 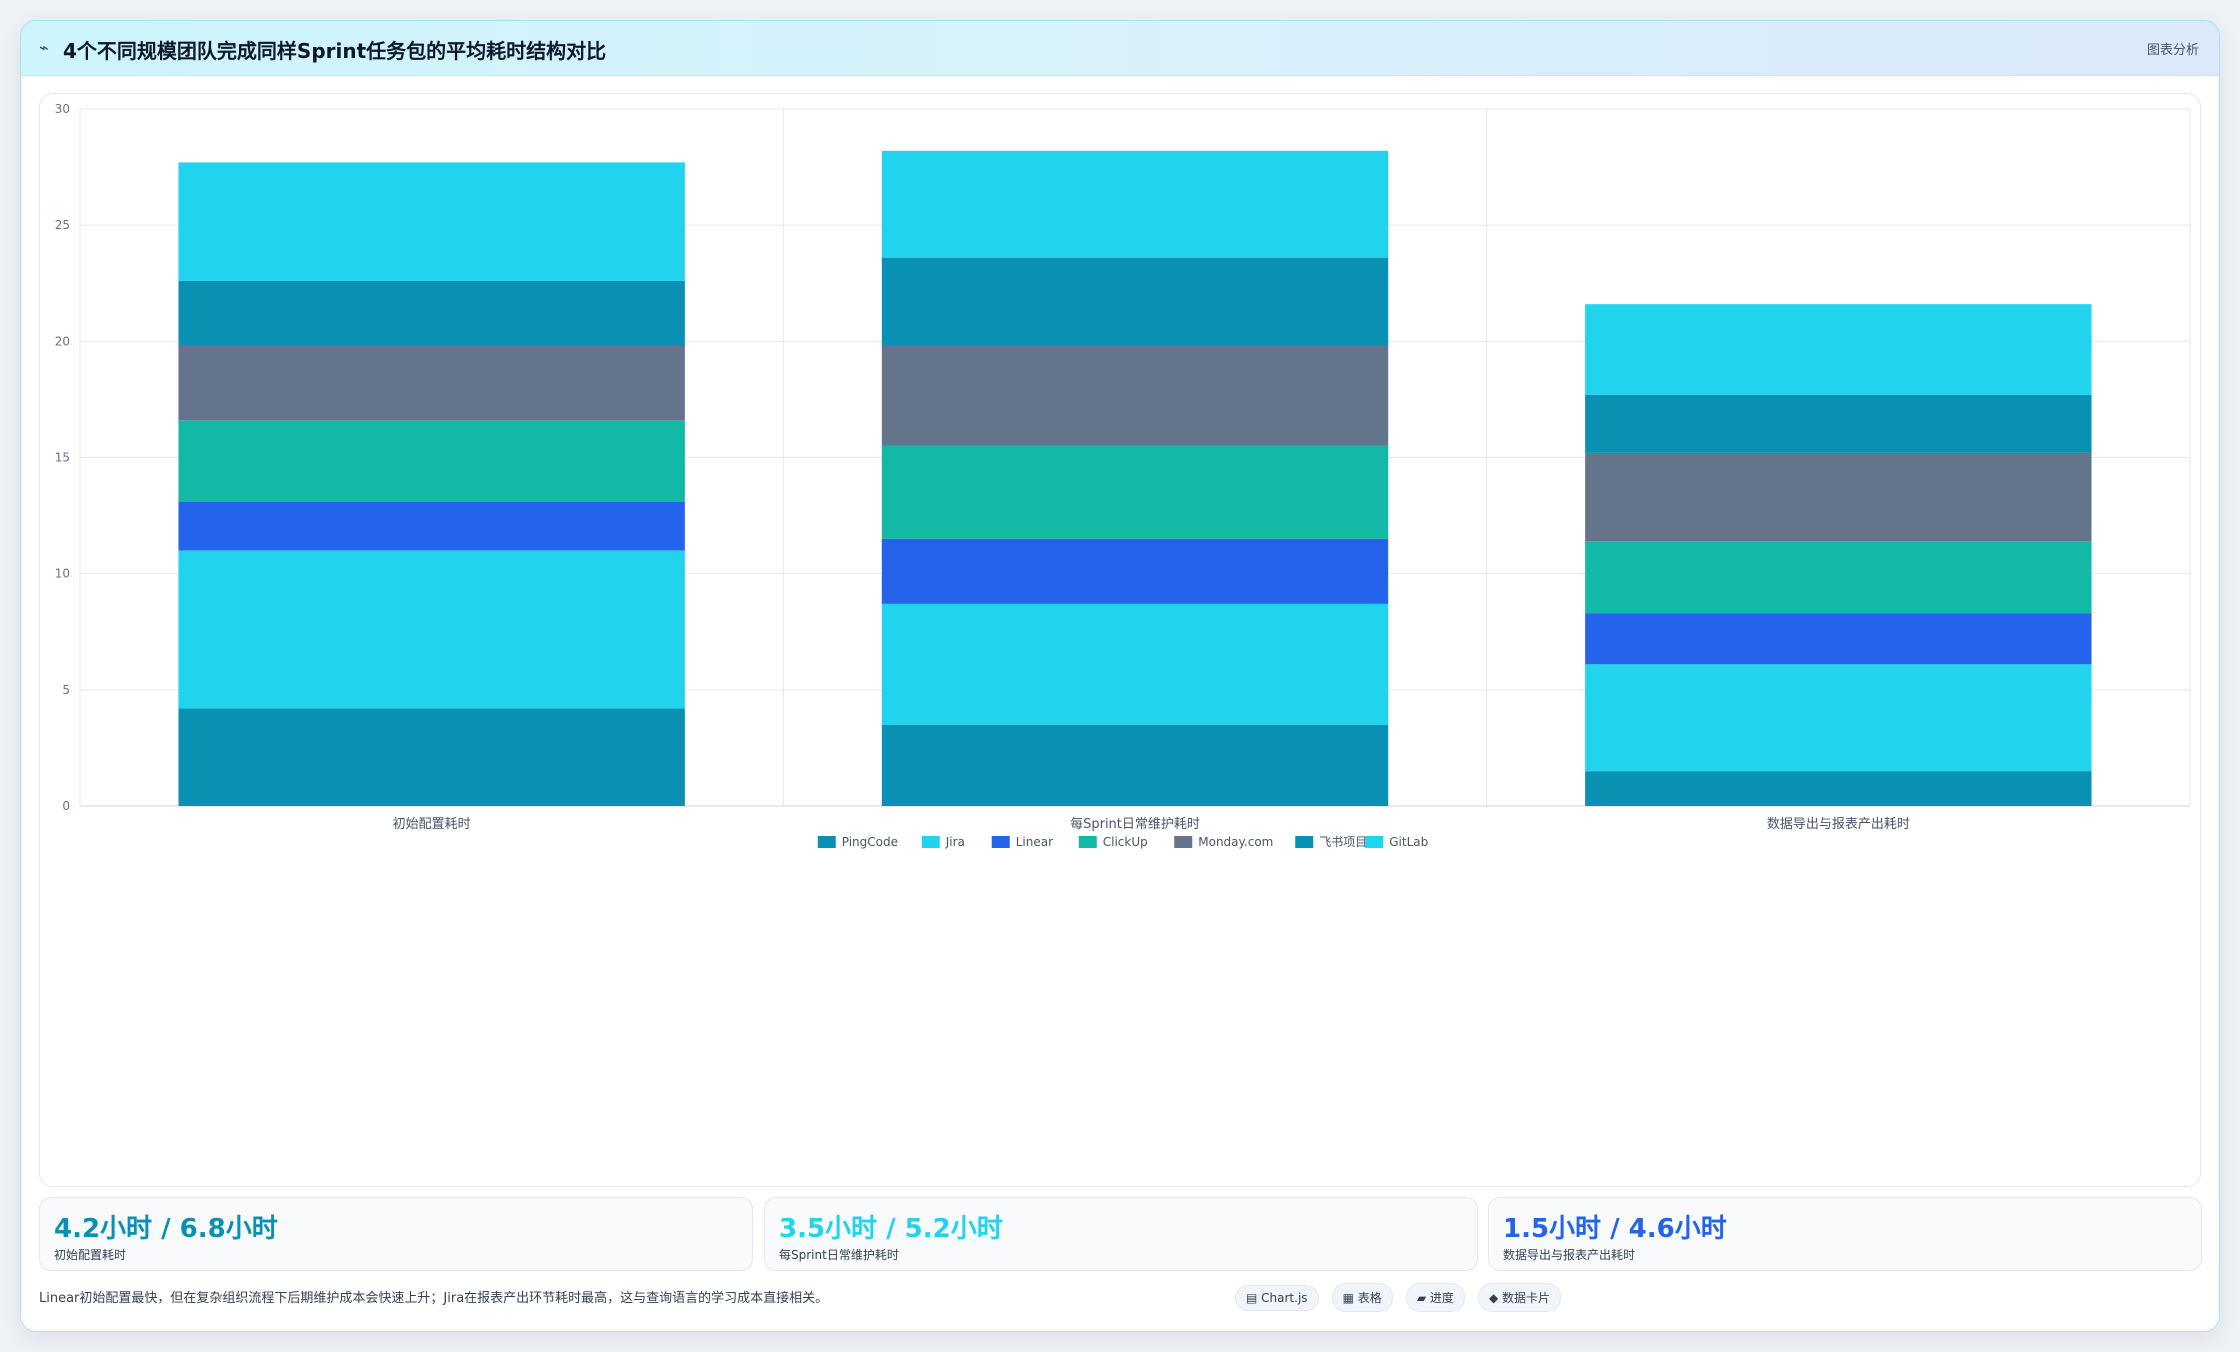 What do you see at coordinates (1520, 1297) in the screenshot?
I see `chip-data-card: ◆ 数据卡片` at bounding box center [1520, 1297].